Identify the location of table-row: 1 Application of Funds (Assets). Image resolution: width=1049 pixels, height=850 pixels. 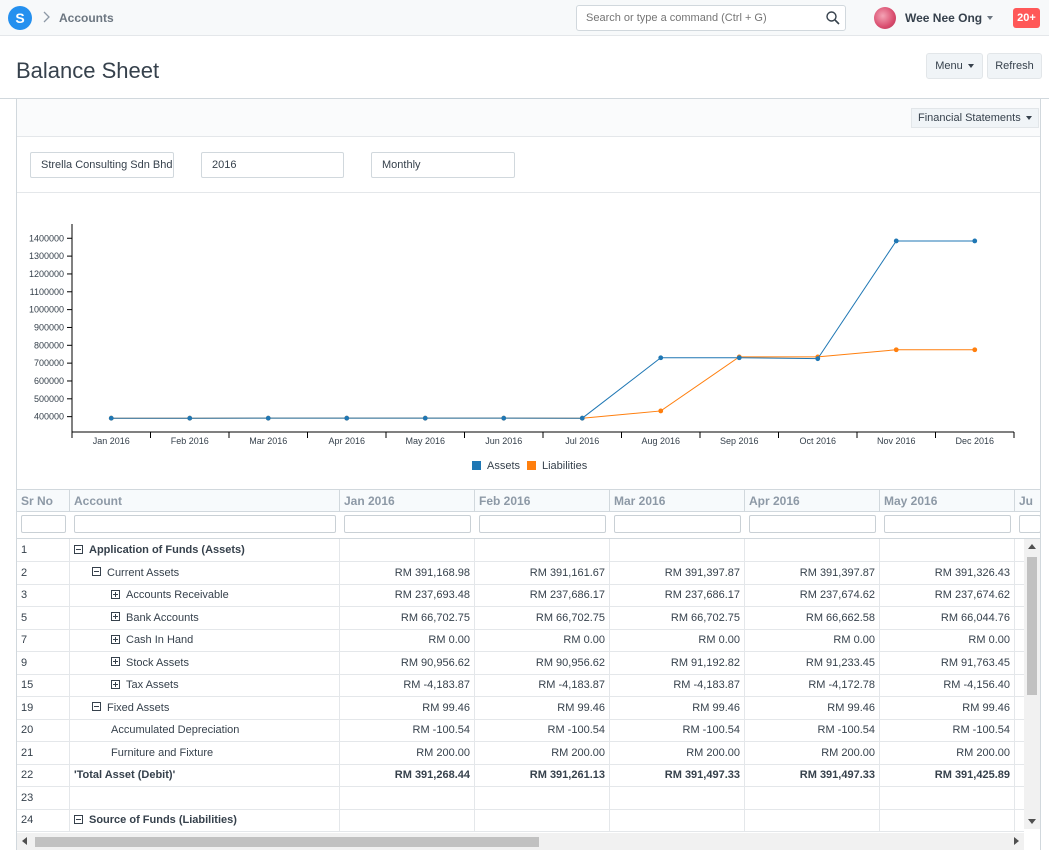
(520, 550).